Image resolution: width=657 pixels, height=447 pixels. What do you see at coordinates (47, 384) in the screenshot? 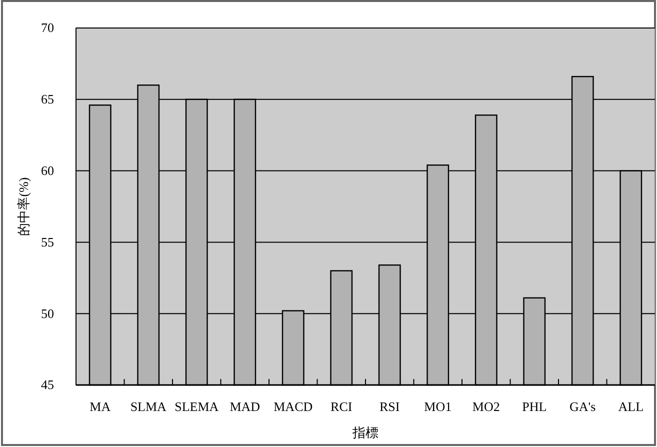
I see `y-tick-label: 45` at bounding box center [47, 384].